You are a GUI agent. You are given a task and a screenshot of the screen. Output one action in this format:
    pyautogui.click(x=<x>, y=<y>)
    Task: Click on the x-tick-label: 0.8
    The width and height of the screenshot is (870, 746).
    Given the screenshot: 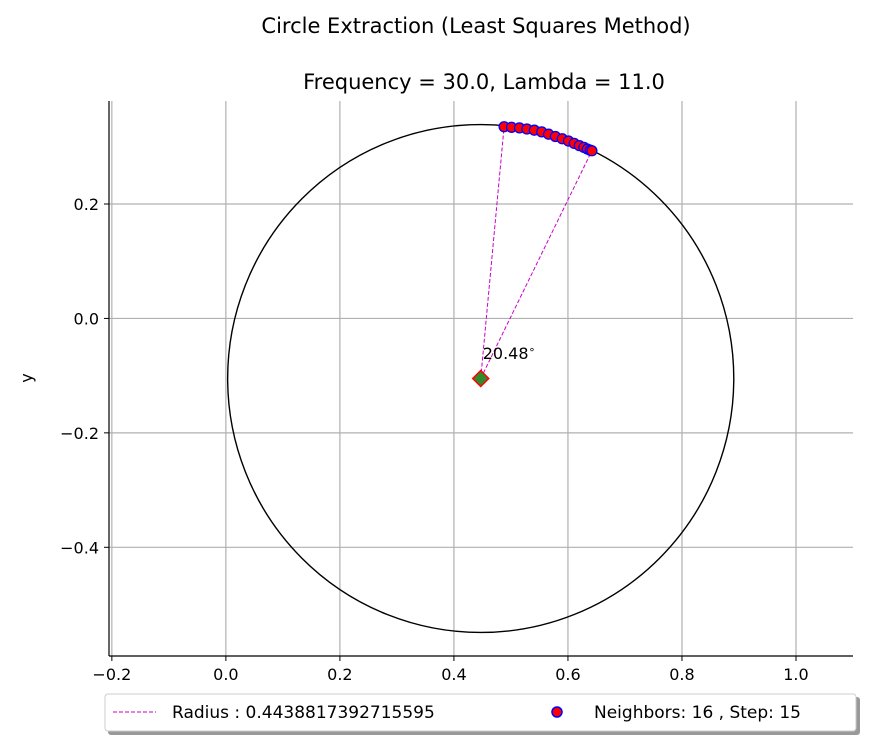 What is the action you would take?
    pyautogui.click(x=681, y=674)
    